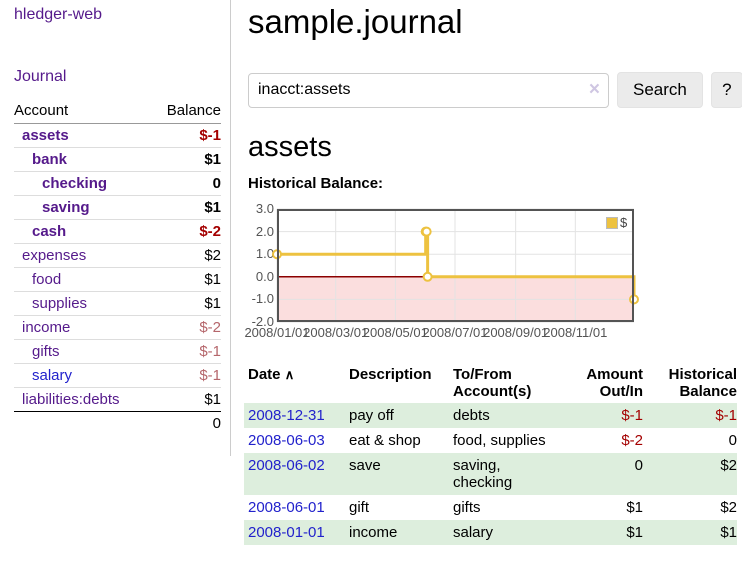 Image resolution: width=742 pixels, height=582 pixels. Describe the element at coordinates (355, 21) in the screenshot. I see `page-title: sample.journal` at that location.